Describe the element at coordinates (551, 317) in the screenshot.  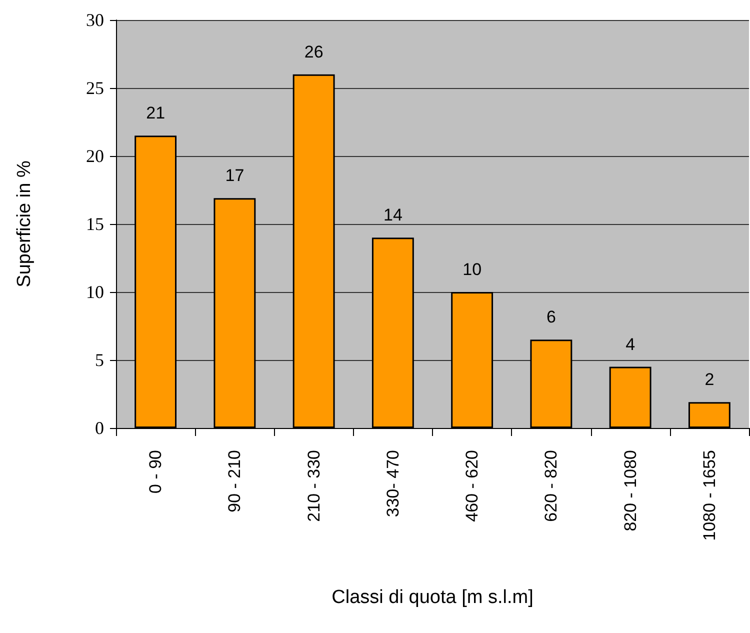
I see `data-label: 6` at that location.